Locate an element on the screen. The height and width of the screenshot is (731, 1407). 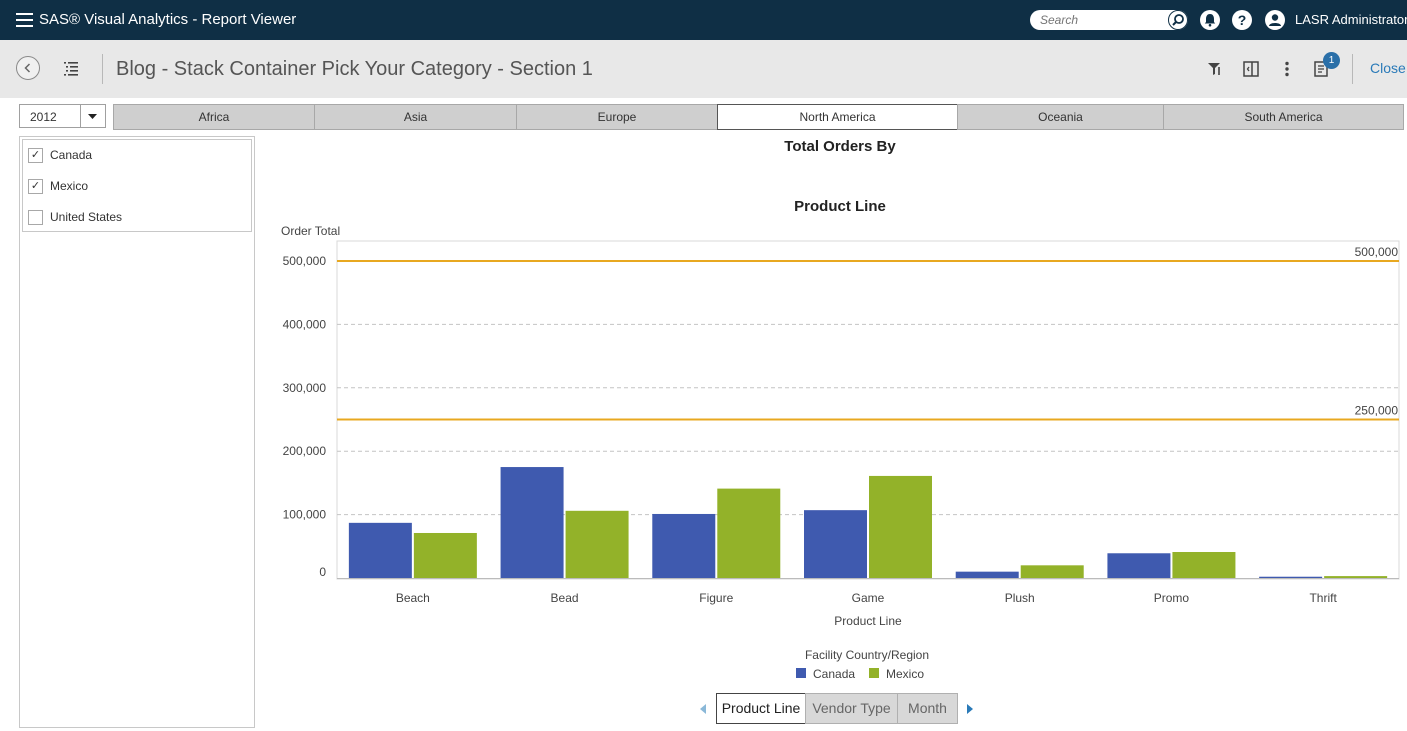
y-tick-label: 0 is located at coordinates (322, 572).